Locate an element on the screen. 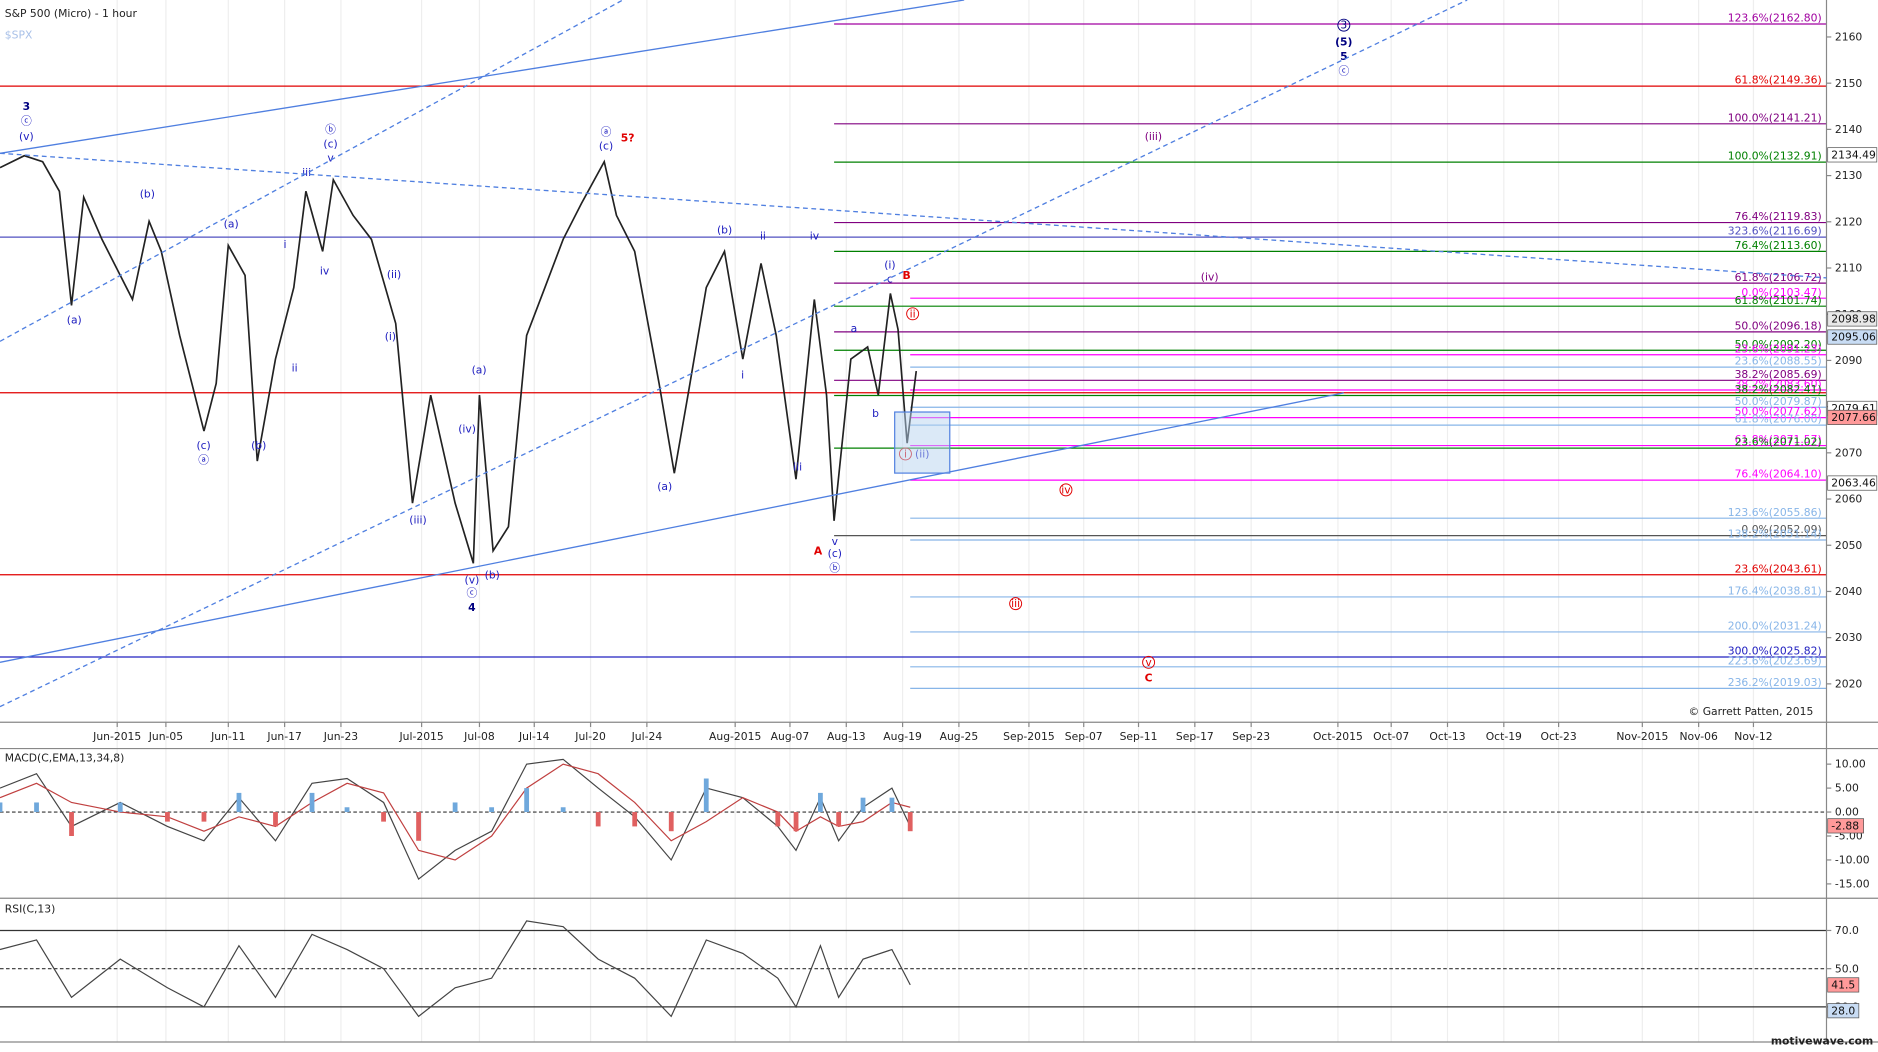  fib-label: 23.6%(2071.02) is located at coordinates (1778, 442).